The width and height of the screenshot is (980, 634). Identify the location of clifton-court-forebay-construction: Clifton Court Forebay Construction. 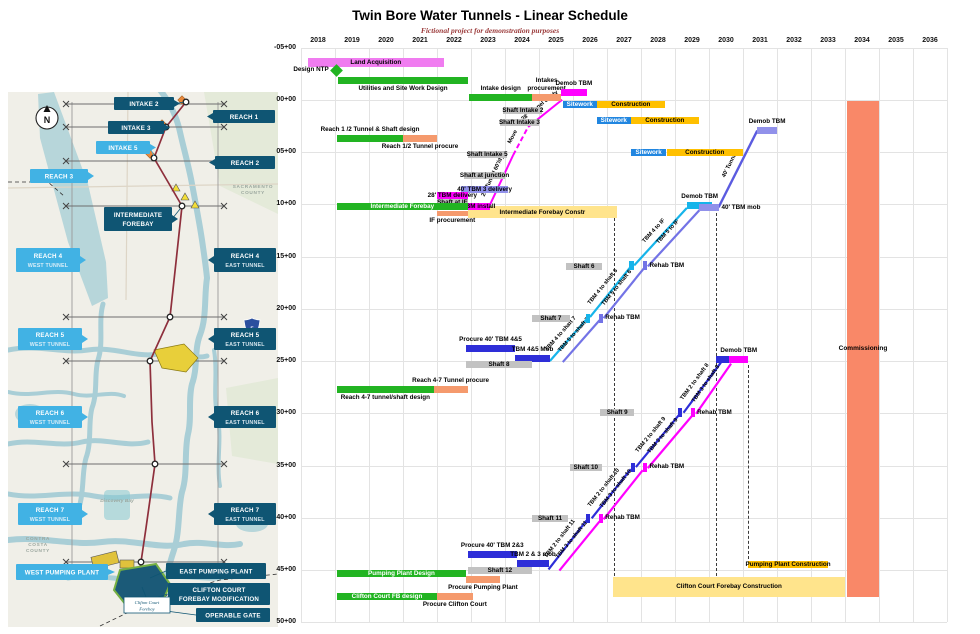
(729, 586).